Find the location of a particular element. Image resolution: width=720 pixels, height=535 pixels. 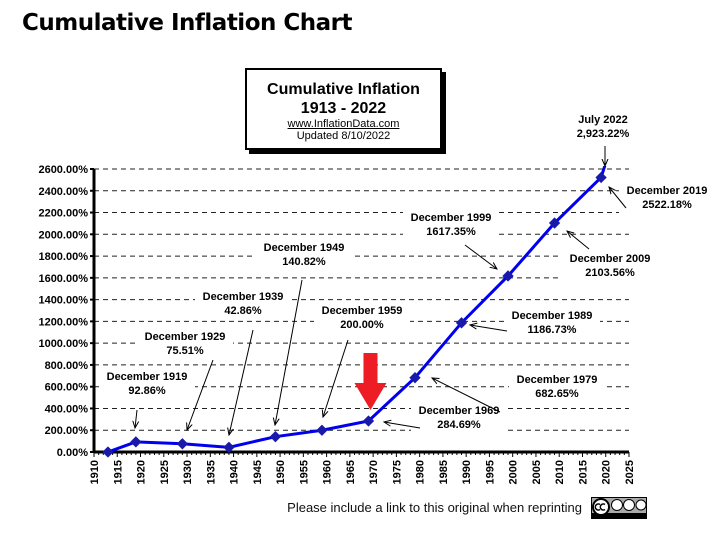

annotation-date: July 2022 is located at coordinates (603, 120).